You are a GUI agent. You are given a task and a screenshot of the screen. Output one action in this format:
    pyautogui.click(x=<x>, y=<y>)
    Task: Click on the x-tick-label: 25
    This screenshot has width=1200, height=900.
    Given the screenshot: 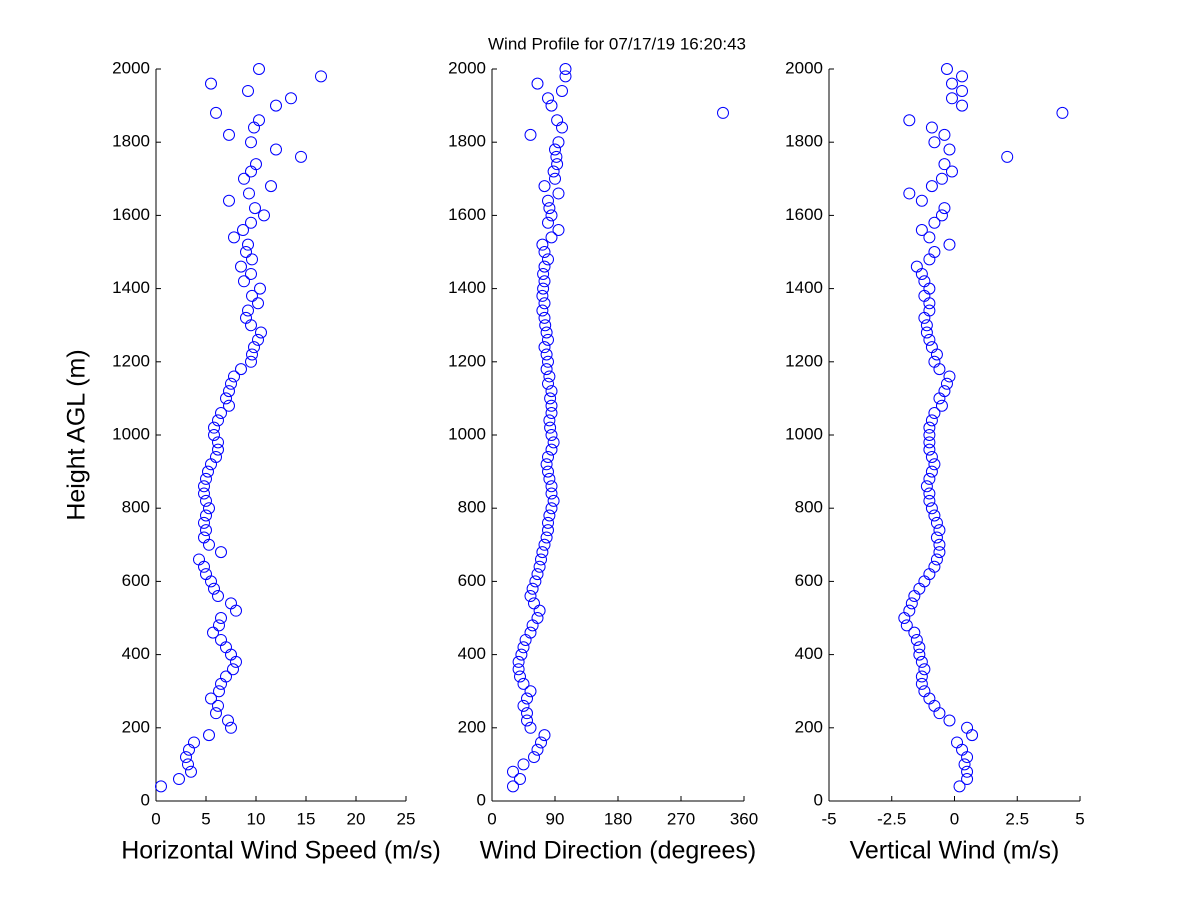 What is the action you would take?
    pyautogui.click(x=406, y=818)
    